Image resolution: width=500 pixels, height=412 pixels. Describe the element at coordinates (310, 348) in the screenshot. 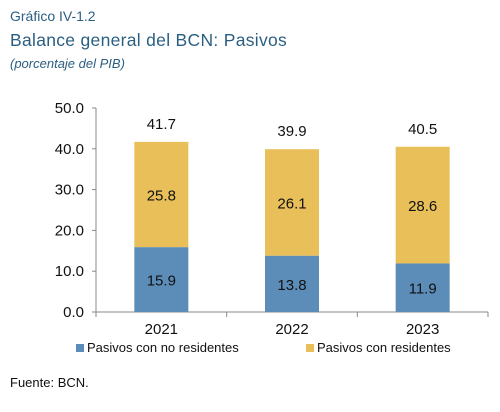

I see `legend-swatch-residentes` at that location.